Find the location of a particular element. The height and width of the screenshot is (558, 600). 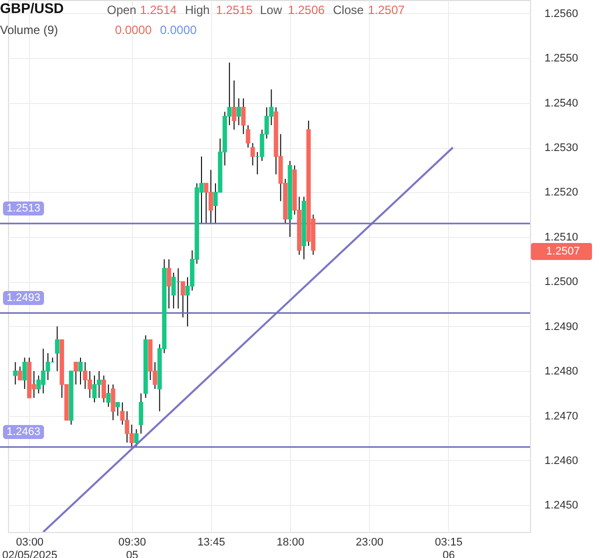

y-tick-label: 1.2540 is located at coordinates (561, 103).